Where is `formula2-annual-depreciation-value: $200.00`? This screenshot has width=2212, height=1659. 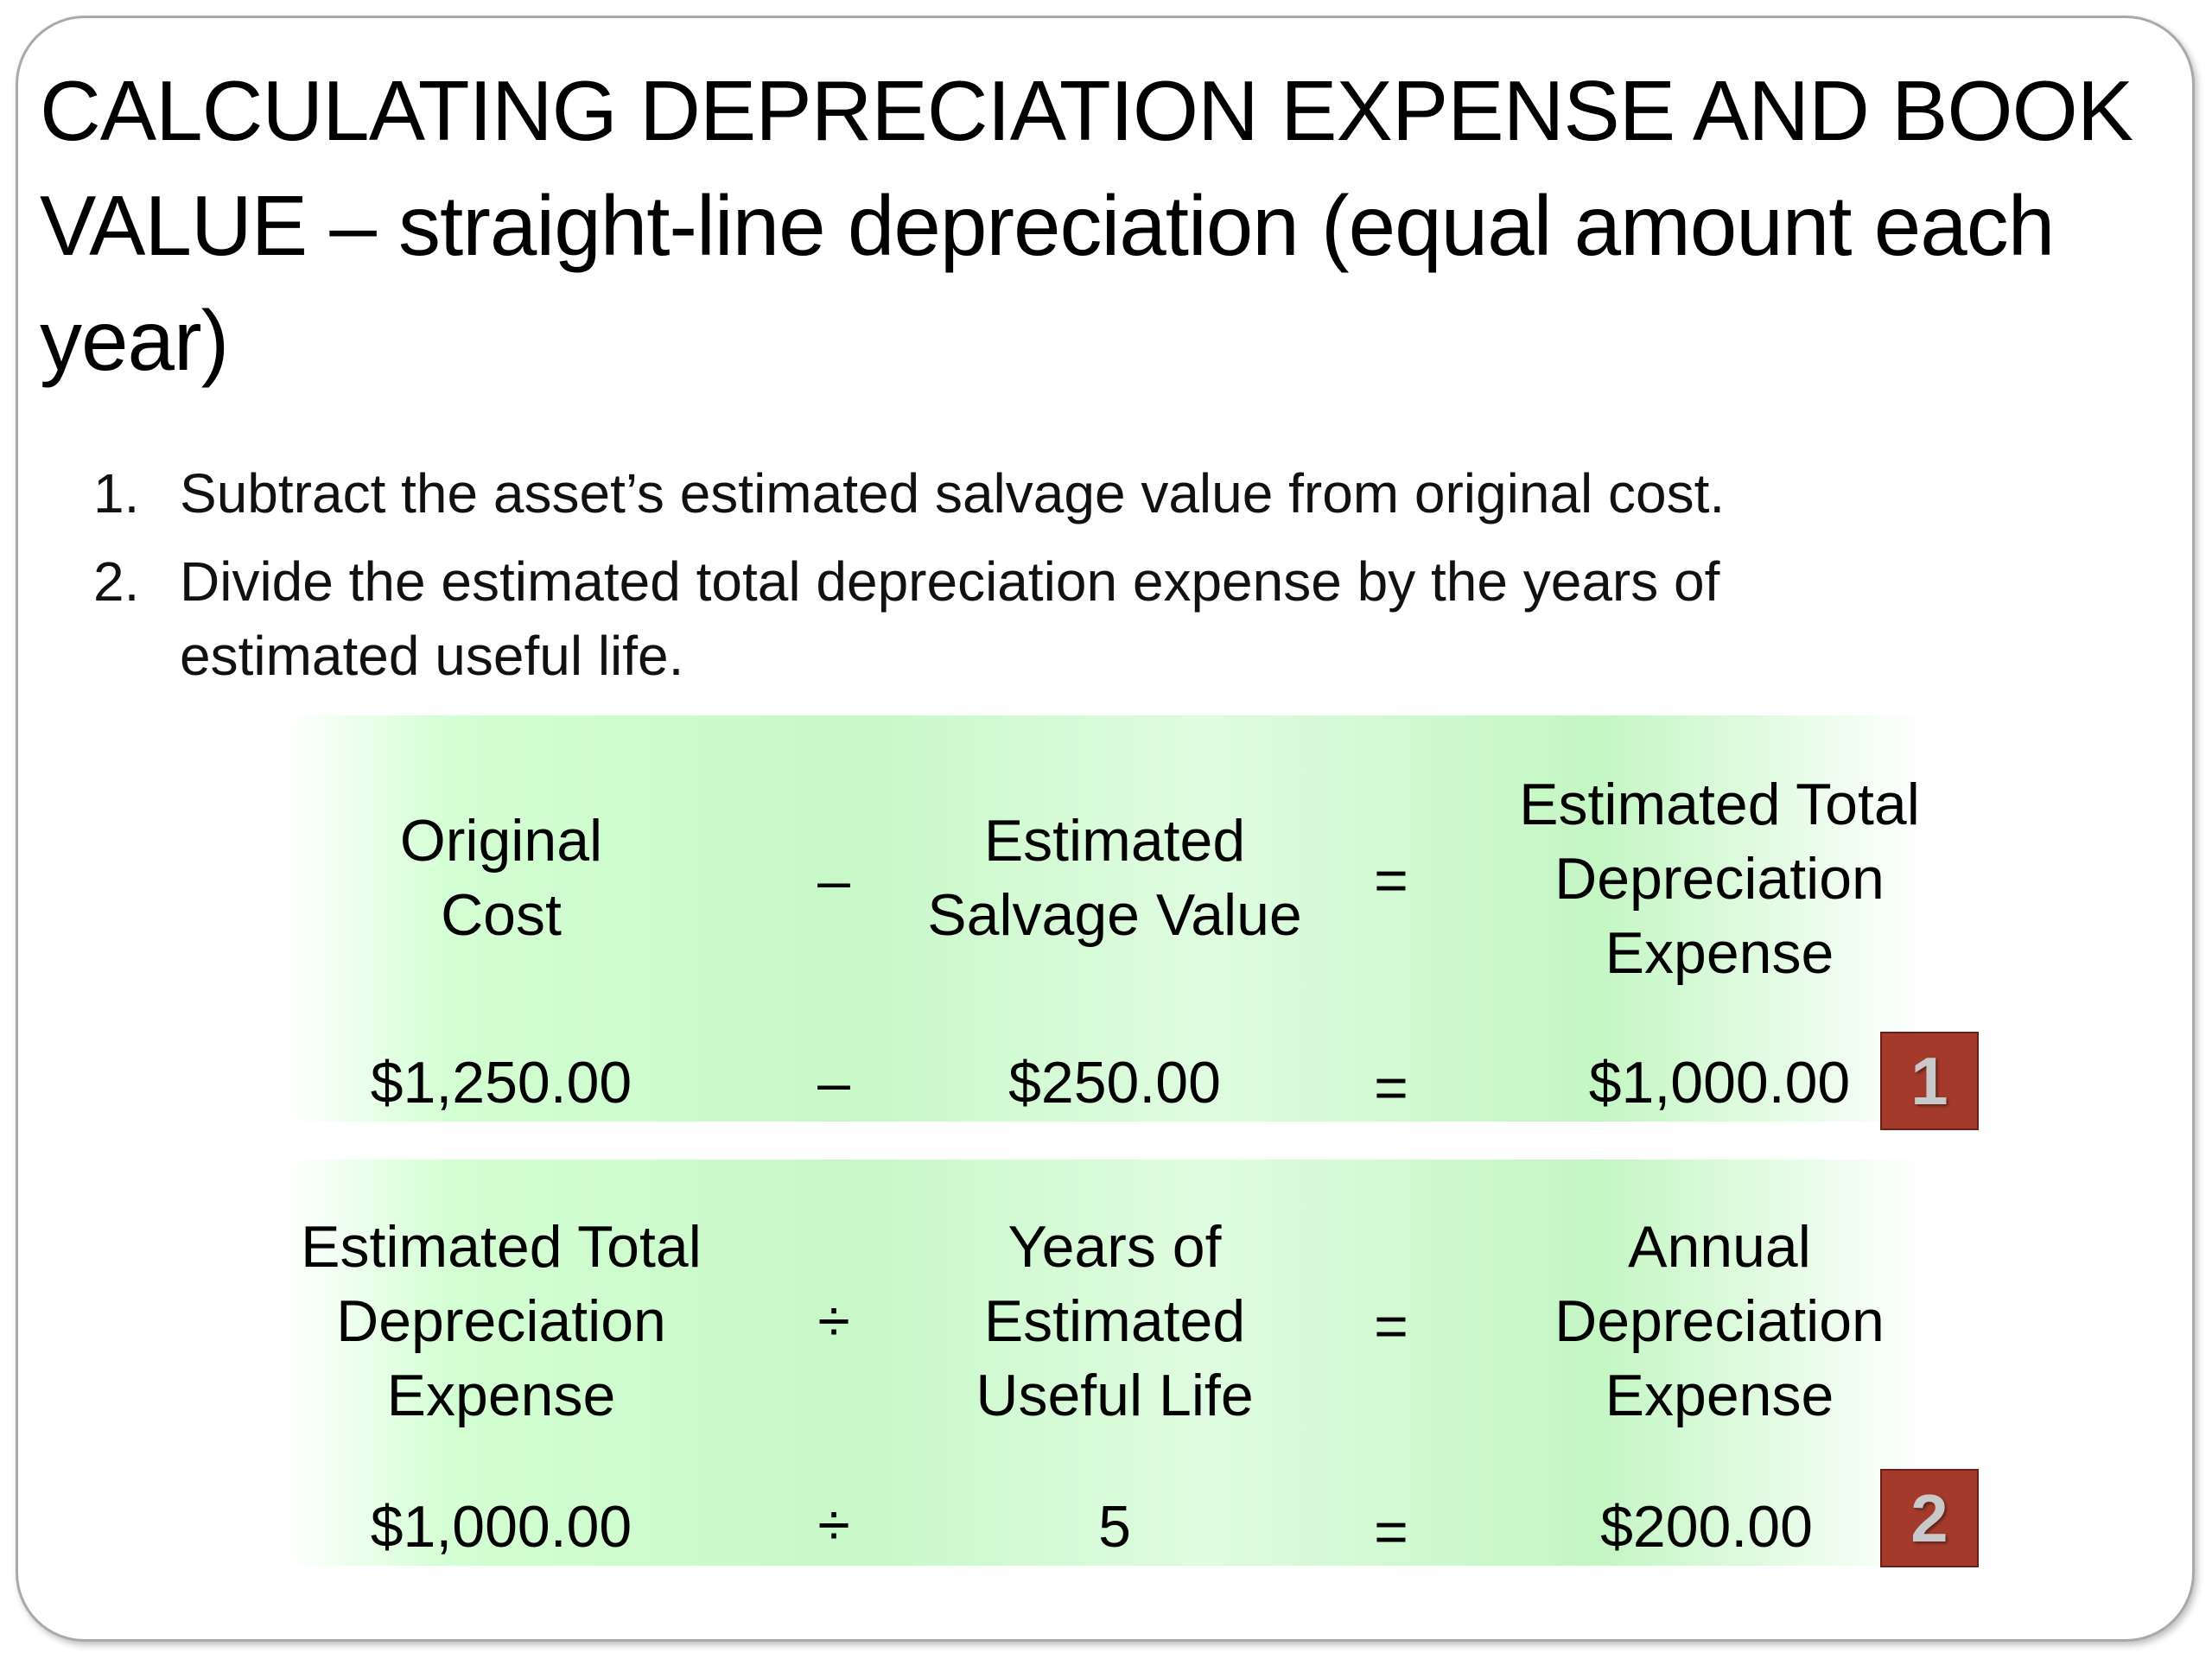 formula2-annual-depreciation-value: $200.00 is located at coordinates (1706, 1527).